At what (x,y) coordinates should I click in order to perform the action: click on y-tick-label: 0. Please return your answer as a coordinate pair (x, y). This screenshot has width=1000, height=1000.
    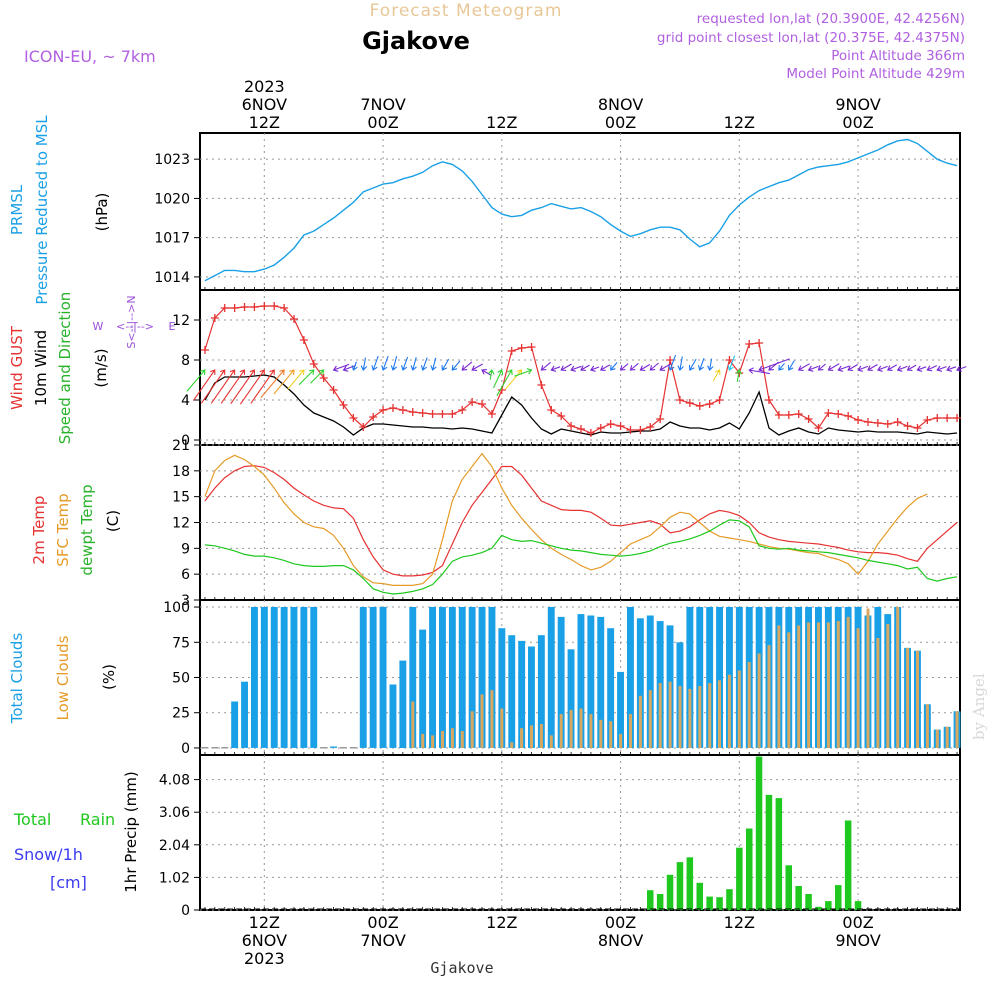
    Looking at the image, I should click on (185, 911).